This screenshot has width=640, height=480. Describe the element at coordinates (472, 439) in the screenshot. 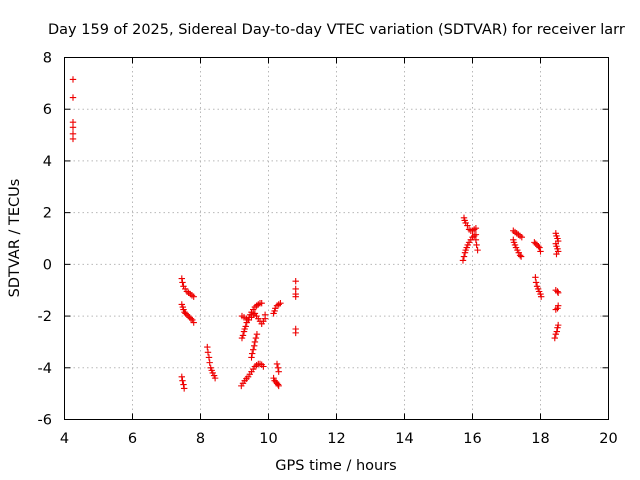

I see `x-tick-label: 16` at that location.